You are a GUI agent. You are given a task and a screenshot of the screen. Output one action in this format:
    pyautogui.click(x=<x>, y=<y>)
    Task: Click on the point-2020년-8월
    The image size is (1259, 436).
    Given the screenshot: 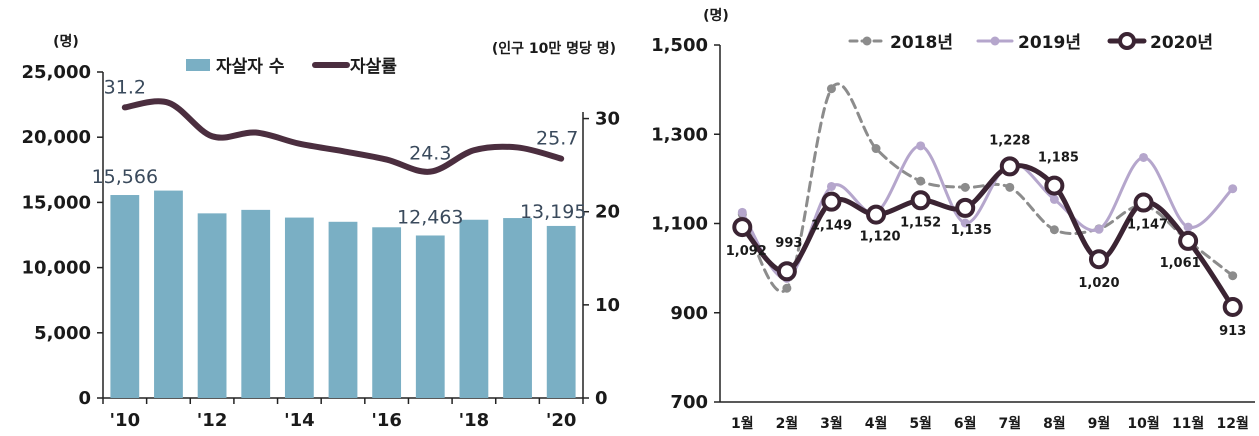 What is the action you would take?
    pyautogui.click(x=1054, y=186)
    